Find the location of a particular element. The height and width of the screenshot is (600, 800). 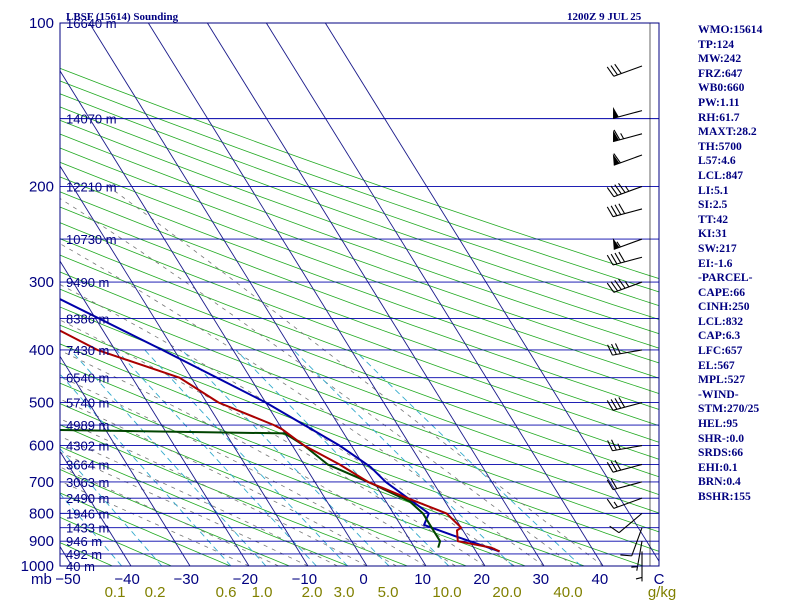

temperature-tick-label: −50 is located at coordinates (67, 579).